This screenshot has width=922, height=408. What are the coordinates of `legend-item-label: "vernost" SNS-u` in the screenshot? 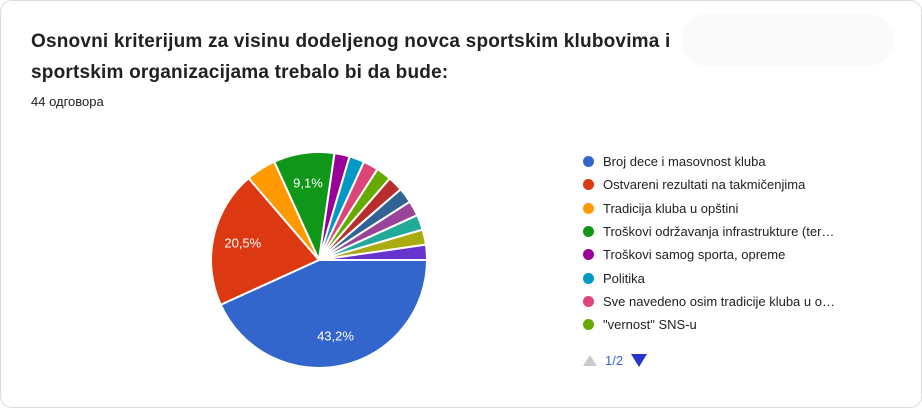 It's located at (650, 325).